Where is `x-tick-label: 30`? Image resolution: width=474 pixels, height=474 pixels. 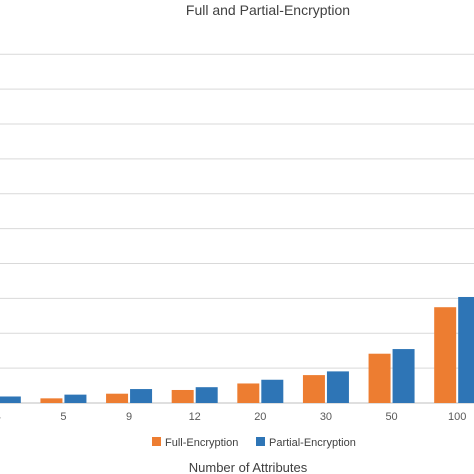 x-tick-label: 30 is located at coordinates (326, 417).